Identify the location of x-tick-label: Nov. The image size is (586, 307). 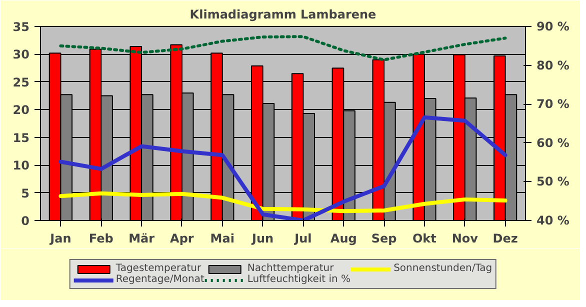
(465, 239).